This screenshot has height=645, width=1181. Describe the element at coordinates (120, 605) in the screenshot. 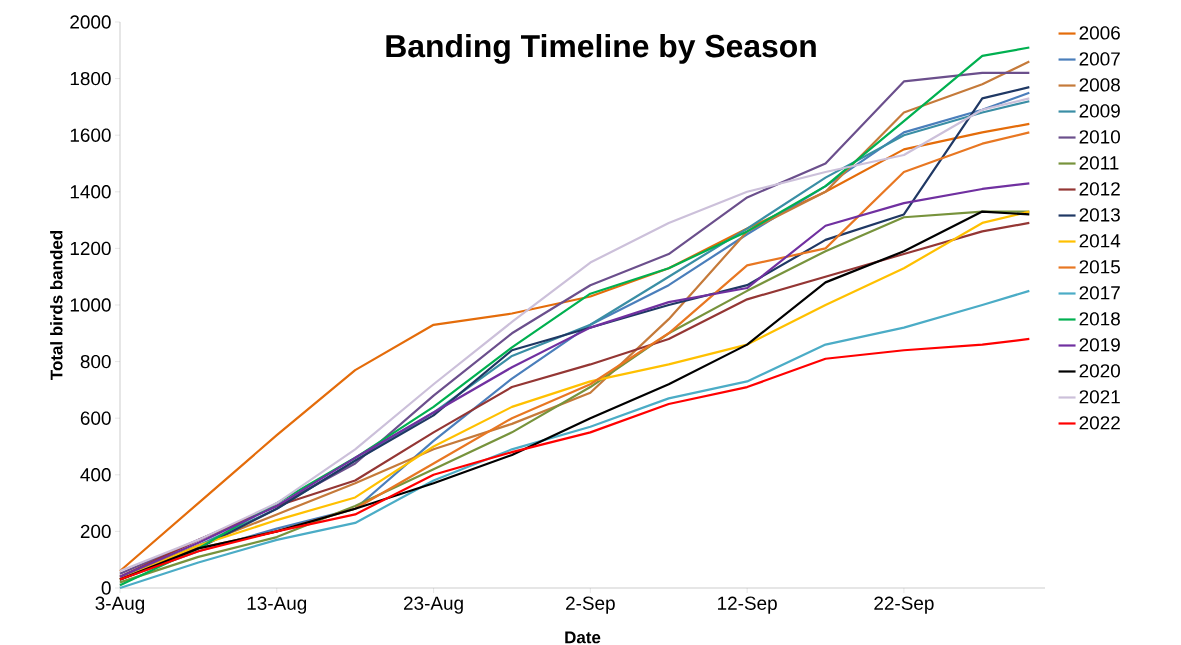

I see `x-tick-label: 3-Aug` at that location.